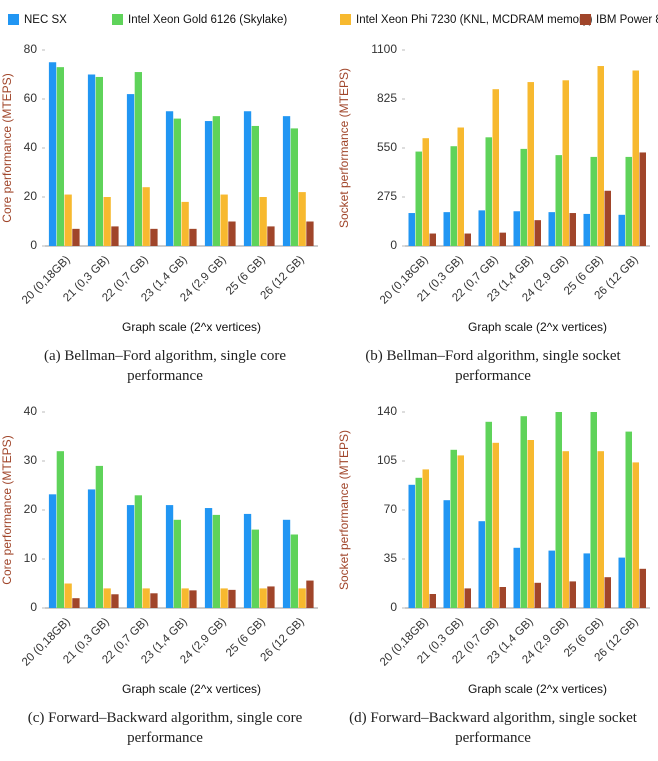 Image resolution: width=658 pixels, height=761 pixels. I want to click on y-tick-label: 35, so click(391, 558).